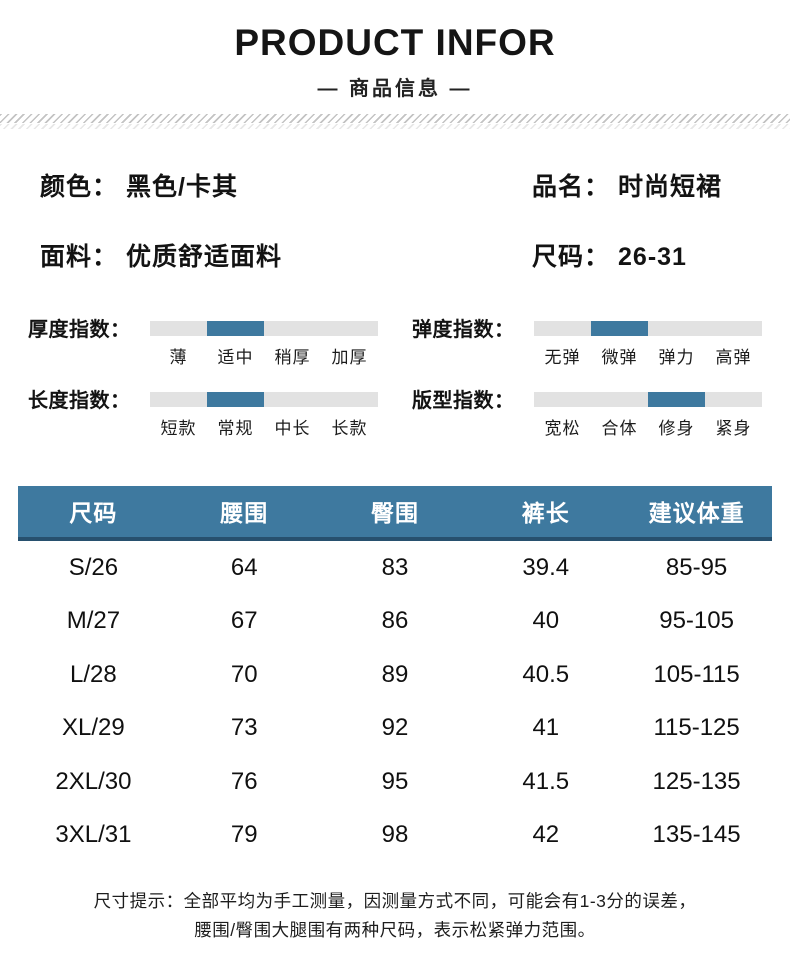 This screenshot has width=790, height=965. What do you see at coordinates (696, 674) in the screenshot?
I see `size-table-cell: 105-115` at bounding box center [696, 674].